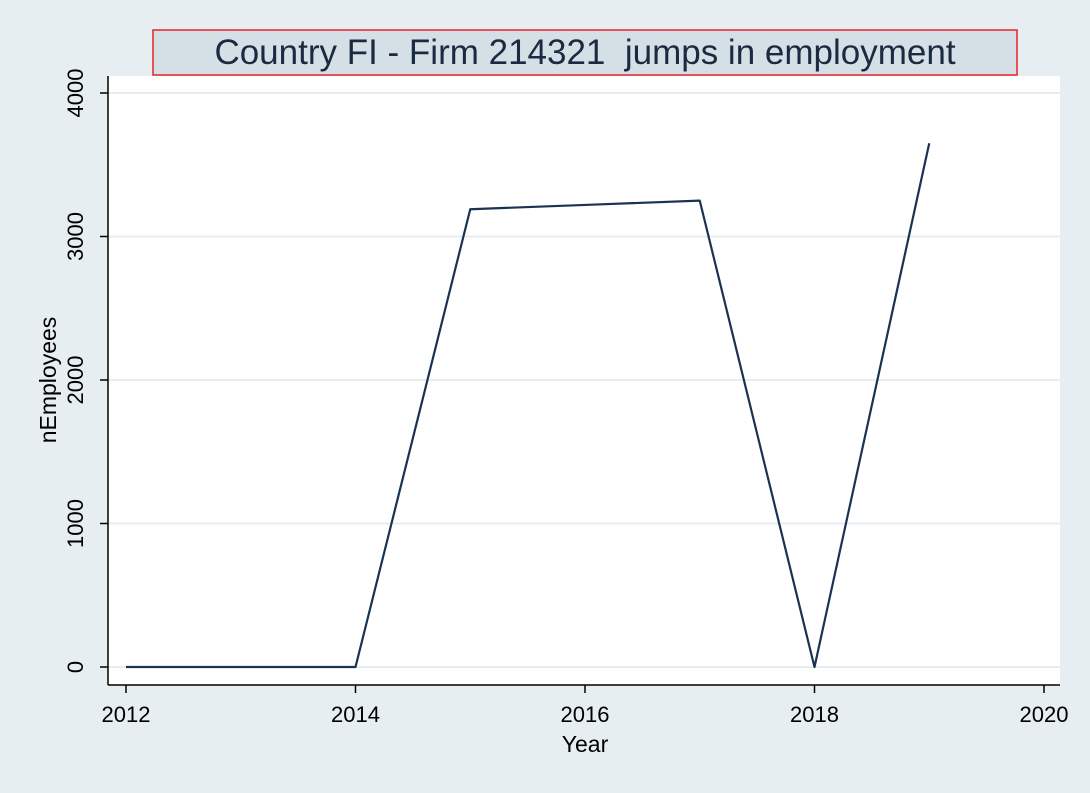 The height and width of the screenshot is (793, 1090). I want to click on x-tick-label: 2020, so click(1044, 714).